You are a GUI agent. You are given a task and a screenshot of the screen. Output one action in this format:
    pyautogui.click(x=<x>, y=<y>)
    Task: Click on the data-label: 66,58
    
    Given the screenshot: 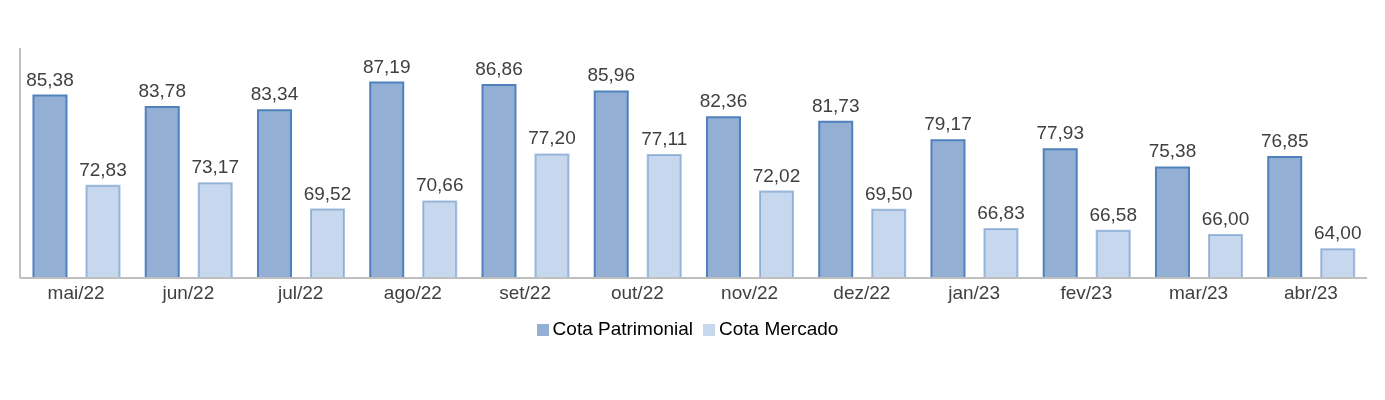 What is the action you would take?
    pyautogui.click(x=1113, y=214)
    